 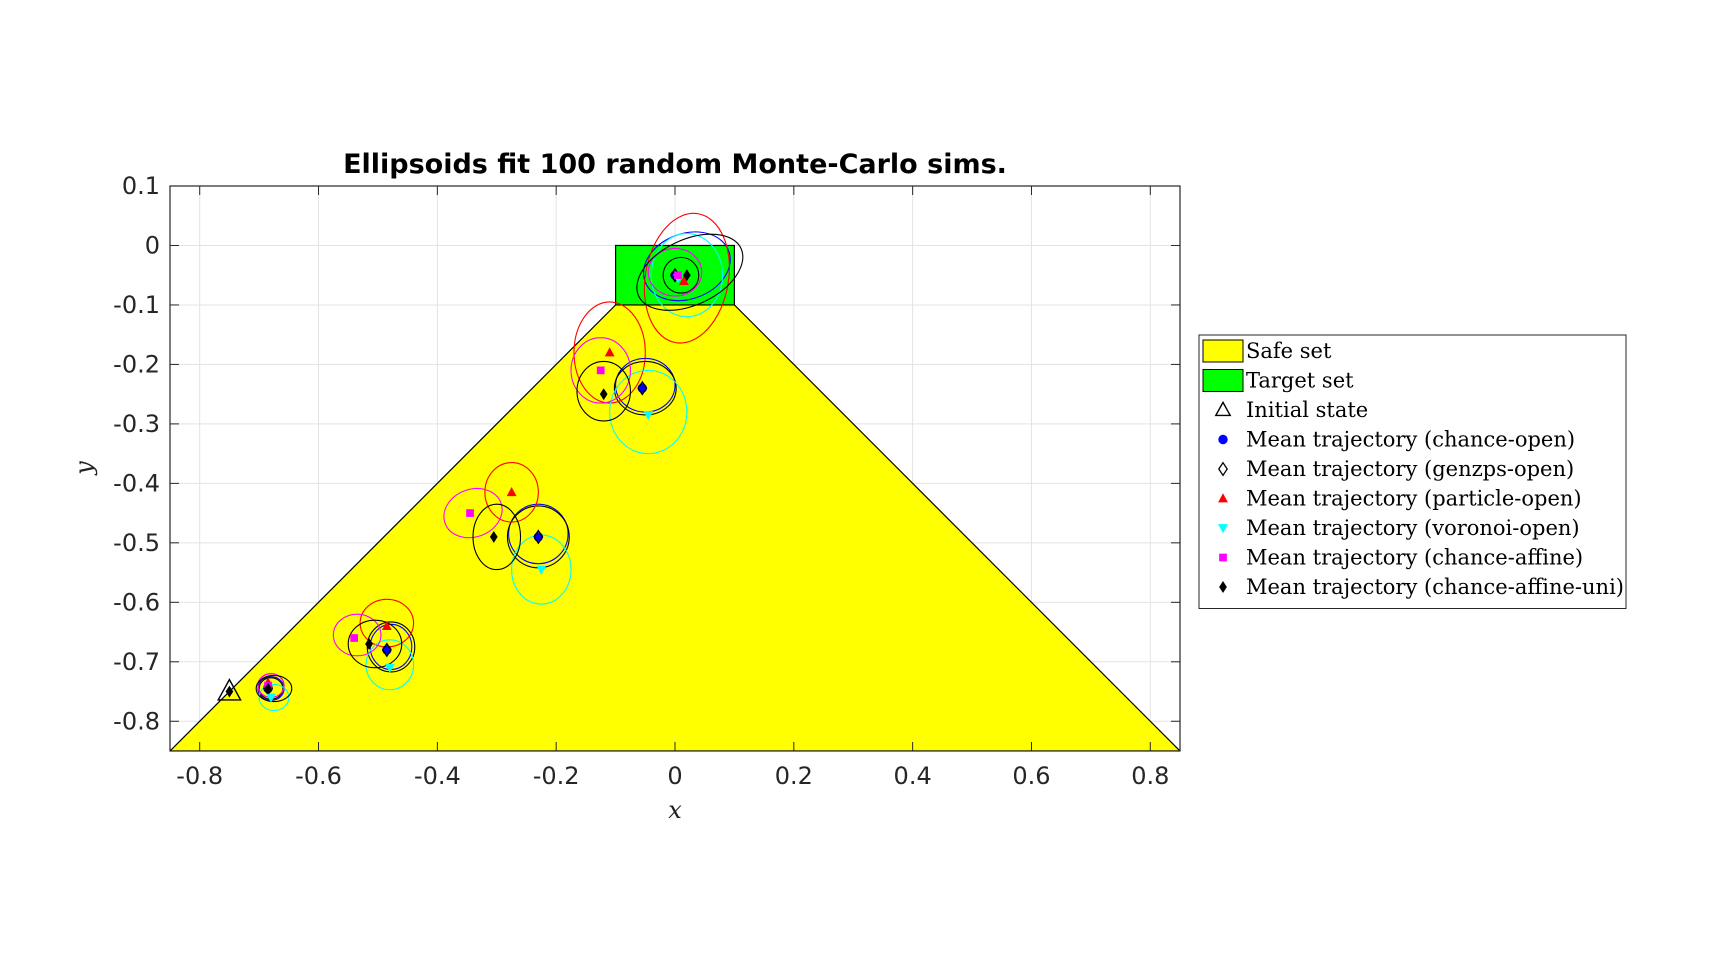 I want to click on legend-item-series-3-marker, so click(x=1223, y=529).